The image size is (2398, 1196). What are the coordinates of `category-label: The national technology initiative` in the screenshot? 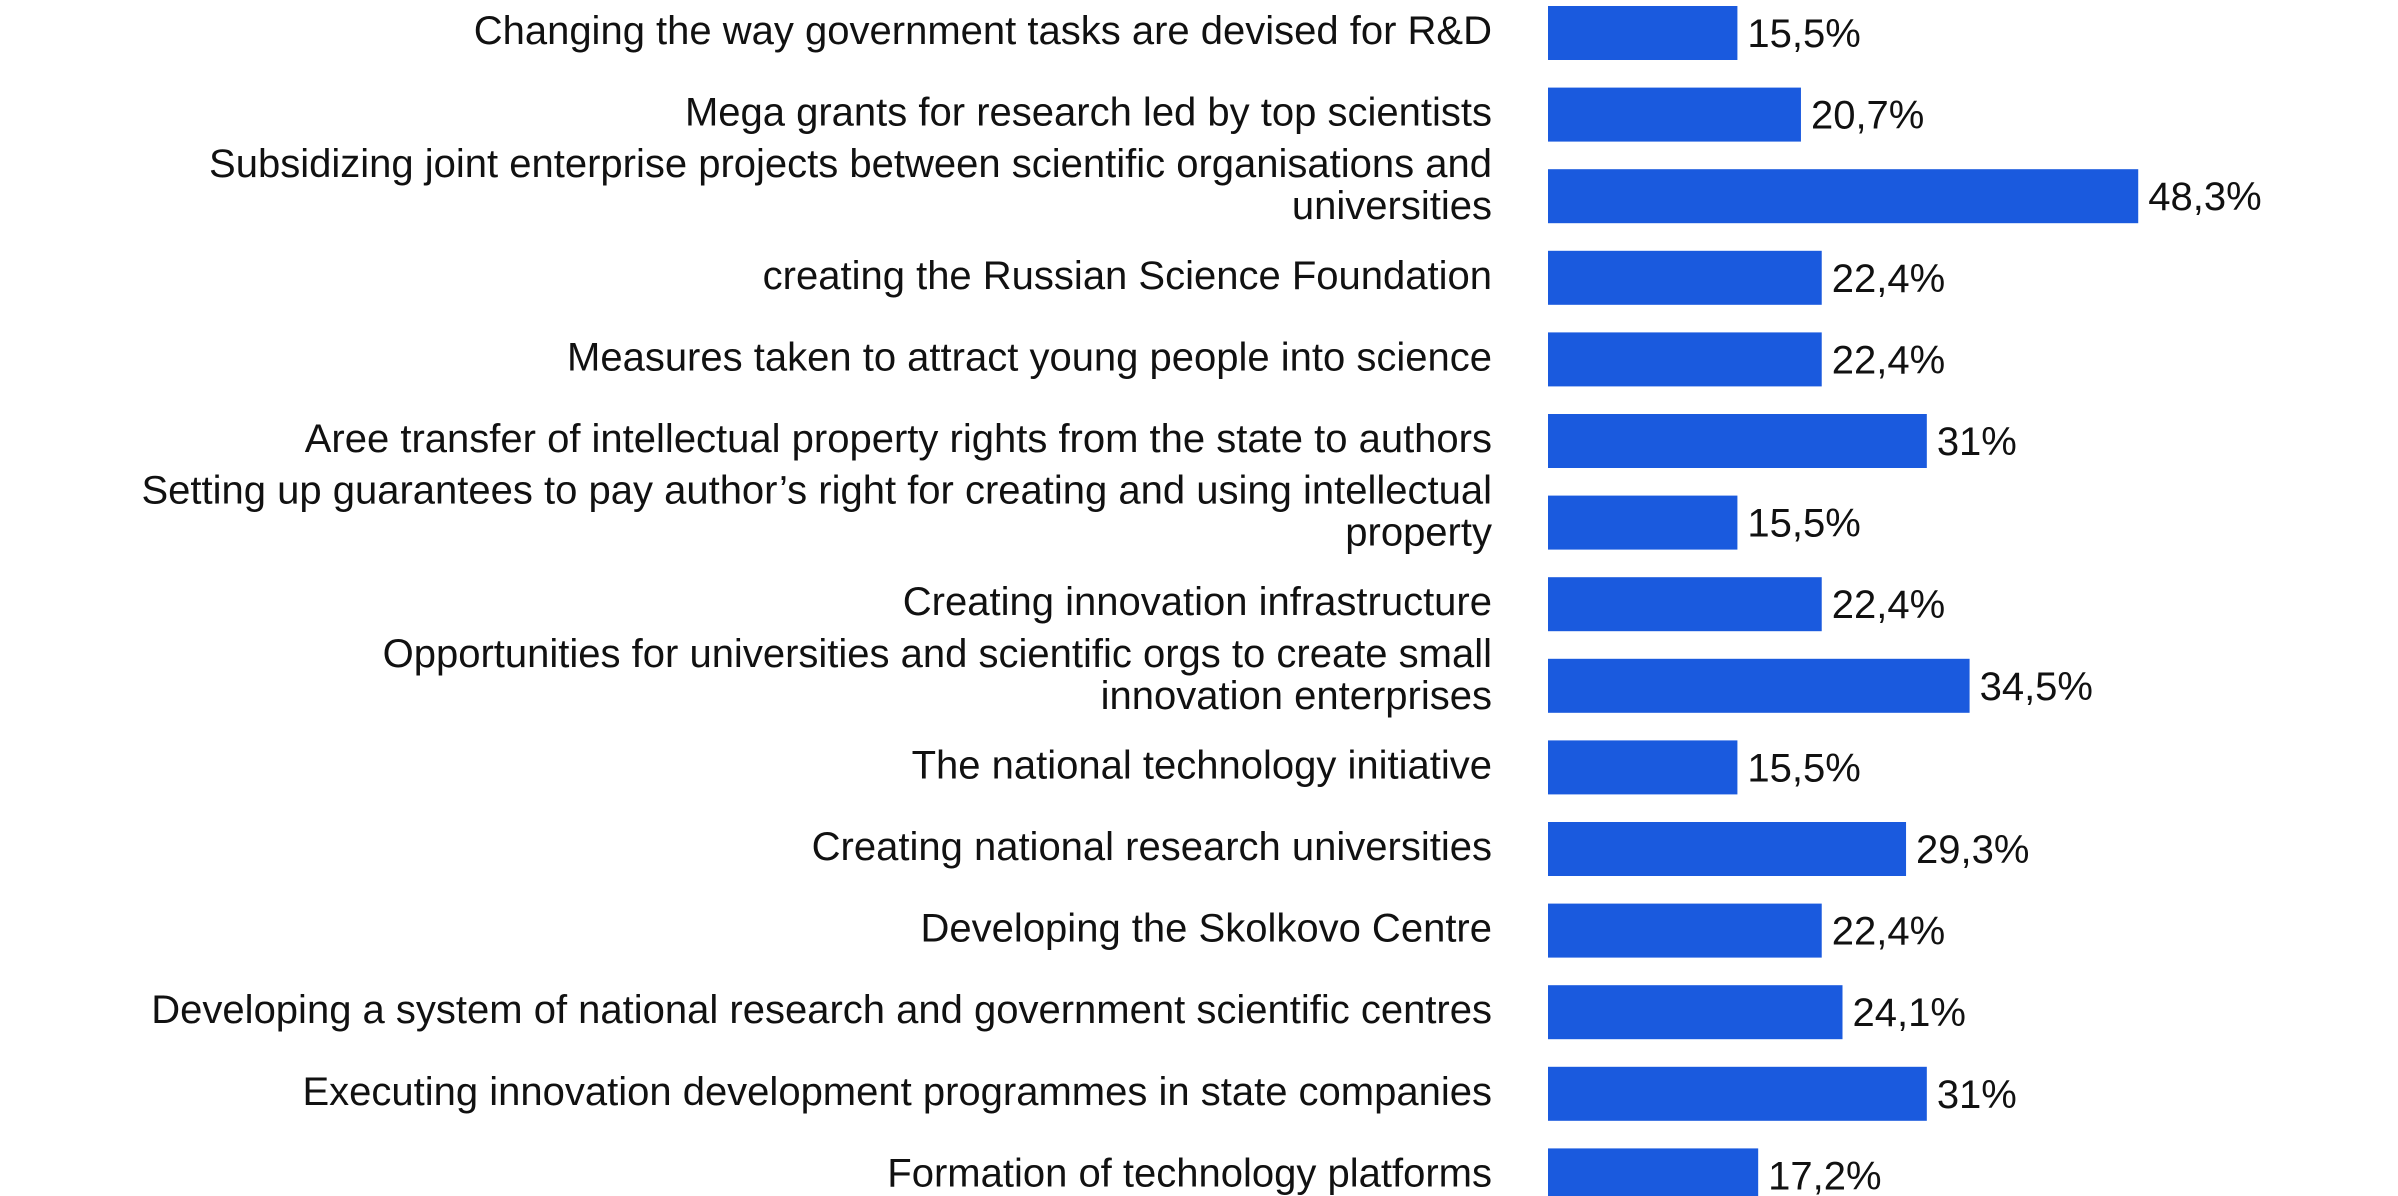 It's located at (1202, 765).